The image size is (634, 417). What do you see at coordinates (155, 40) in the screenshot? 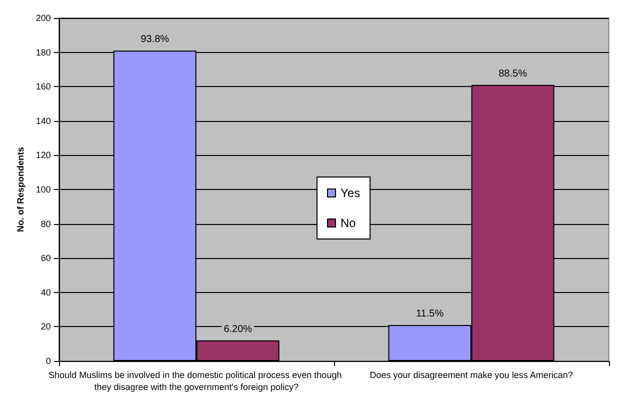
I see `annotation: 93.8%` at bounding box center [155, 40].